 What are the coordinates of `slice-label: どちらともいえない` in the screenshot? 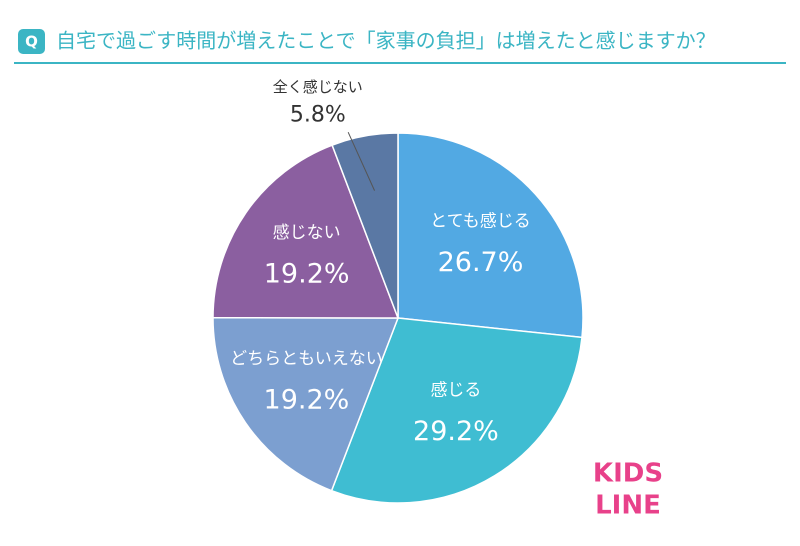 It's located at (306, 359).